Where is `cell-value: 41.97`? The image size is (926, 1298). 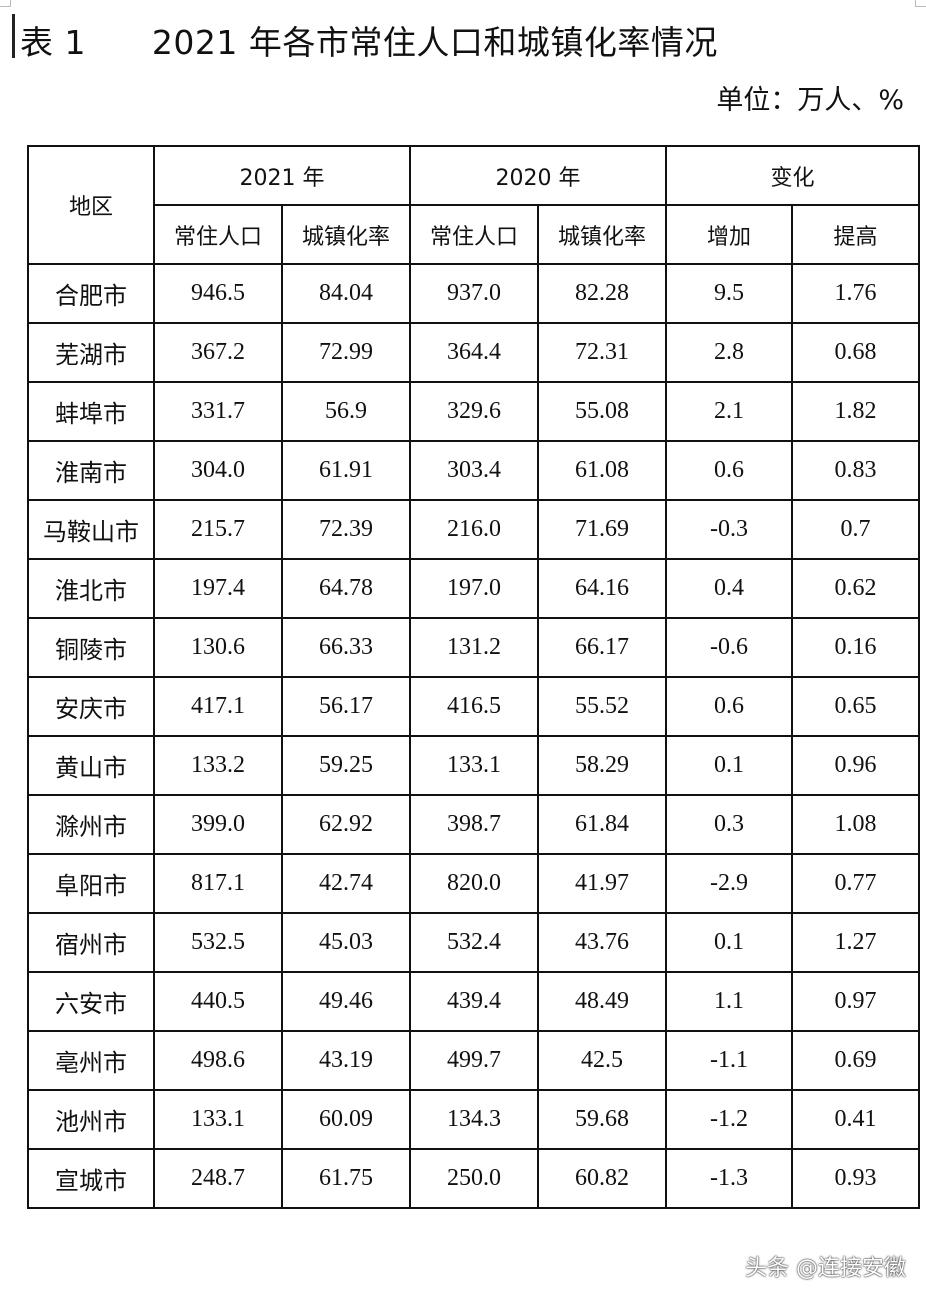 cell-value: 41.97 is located at coordinates (602, 883).